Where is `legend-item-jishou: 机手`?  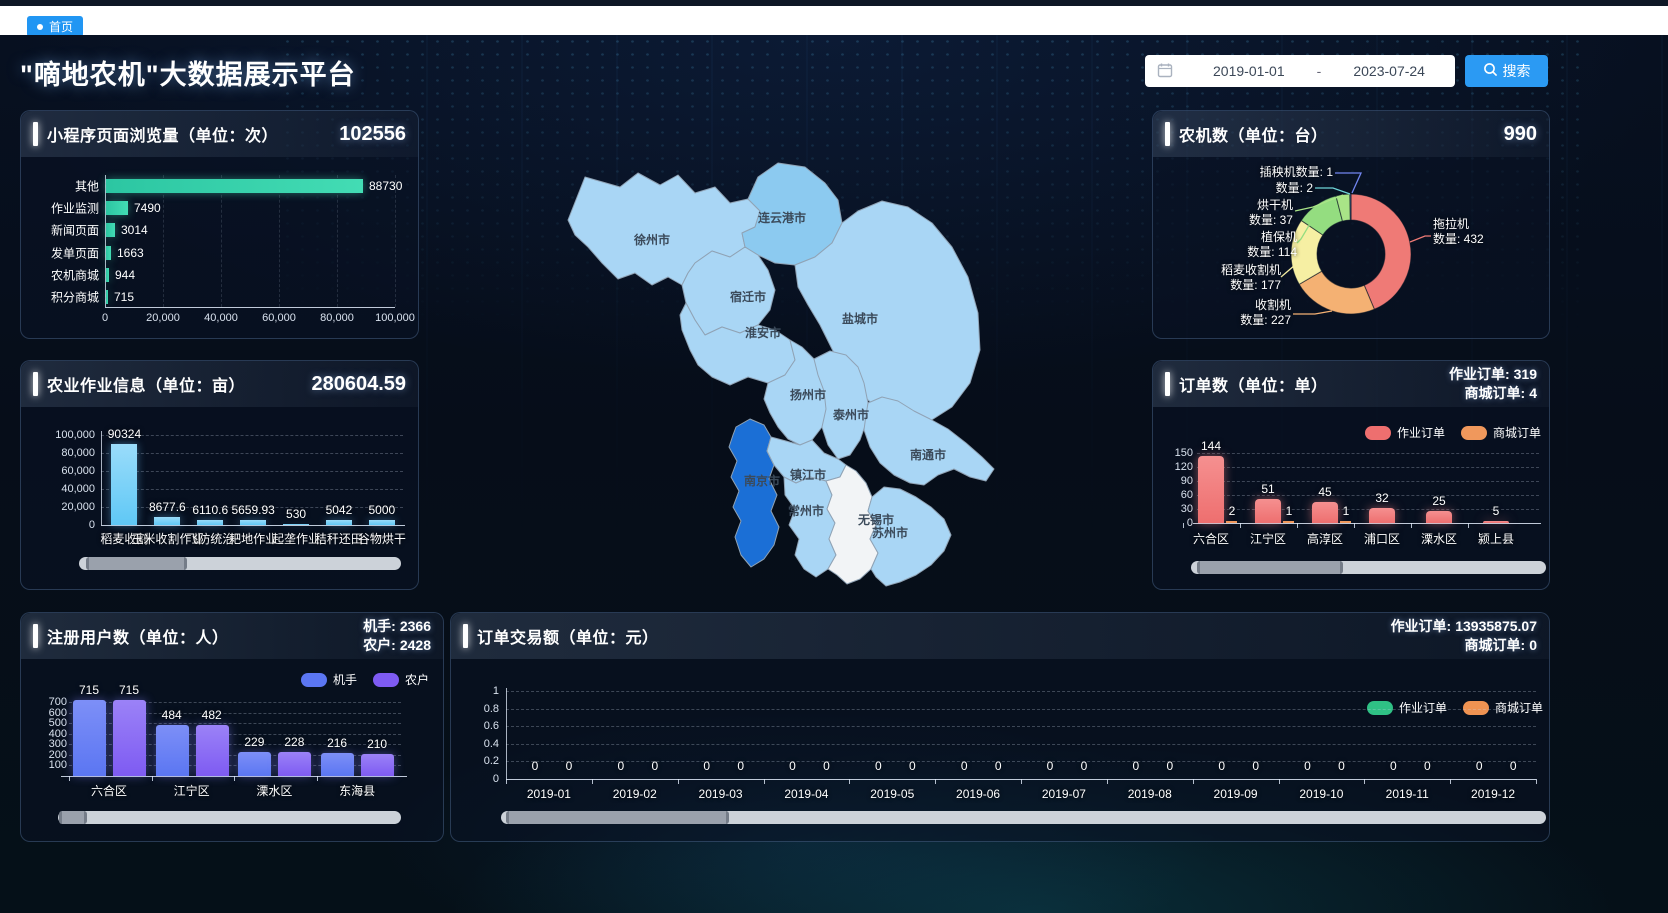
legend-item-jishou: 机手 is located at coordinates (328, 679).